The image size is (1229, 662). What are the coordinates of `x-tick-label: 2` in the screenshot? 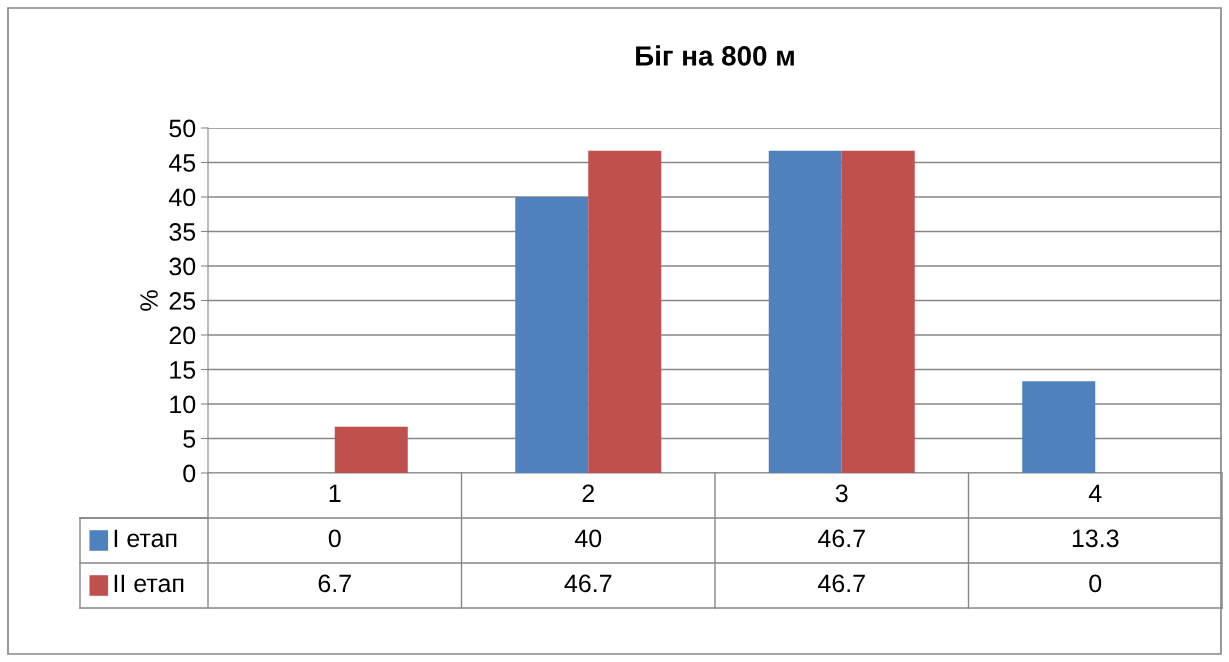 It's located at (588, 493).